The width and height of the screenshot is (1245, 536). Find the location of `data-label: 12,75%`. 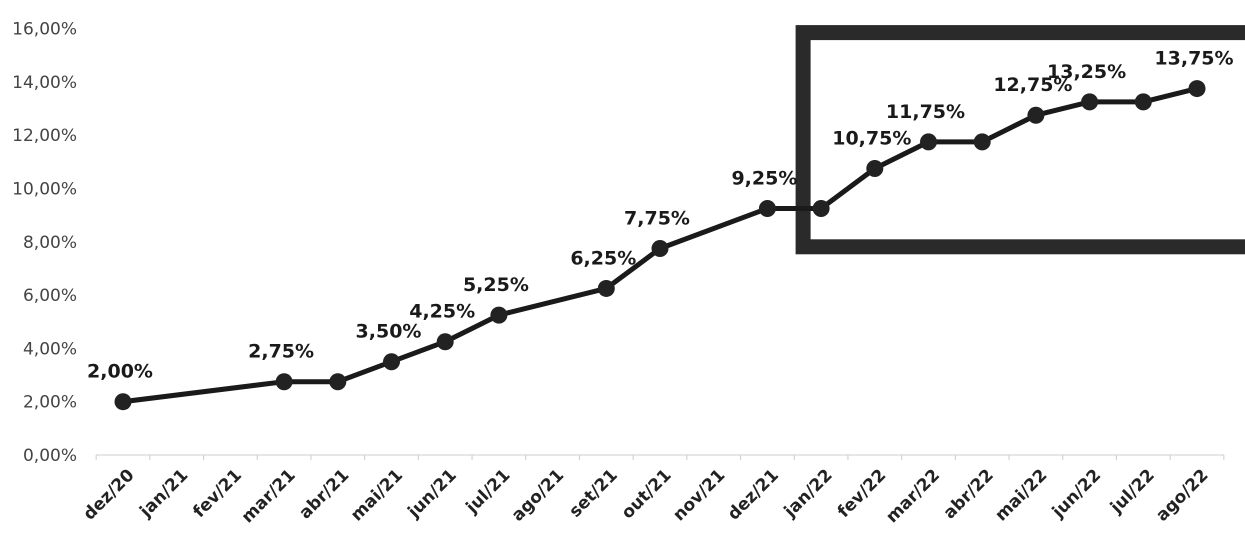

data-label: 12,75% is located at coordinates (1032, 85).